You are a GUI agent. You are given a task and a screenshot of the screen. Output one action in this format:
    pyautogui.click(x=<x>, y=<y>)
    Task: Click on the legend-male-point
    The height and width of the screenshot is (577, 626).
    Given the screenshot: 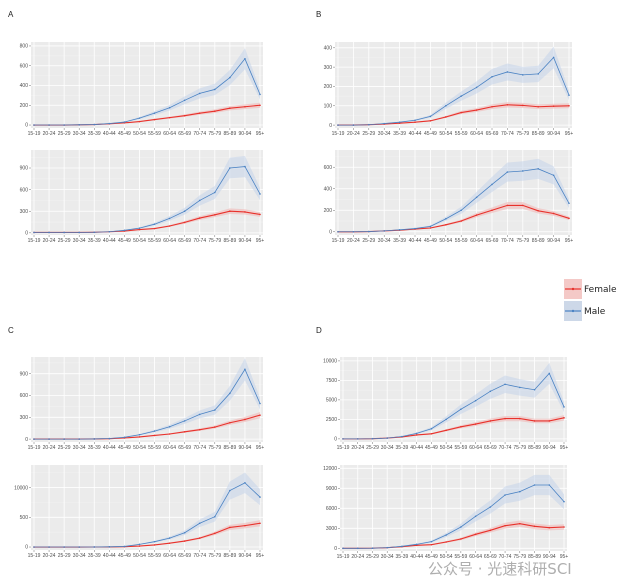 What is the action you would take?
    pyautogui.click(x=573, y=311)
    